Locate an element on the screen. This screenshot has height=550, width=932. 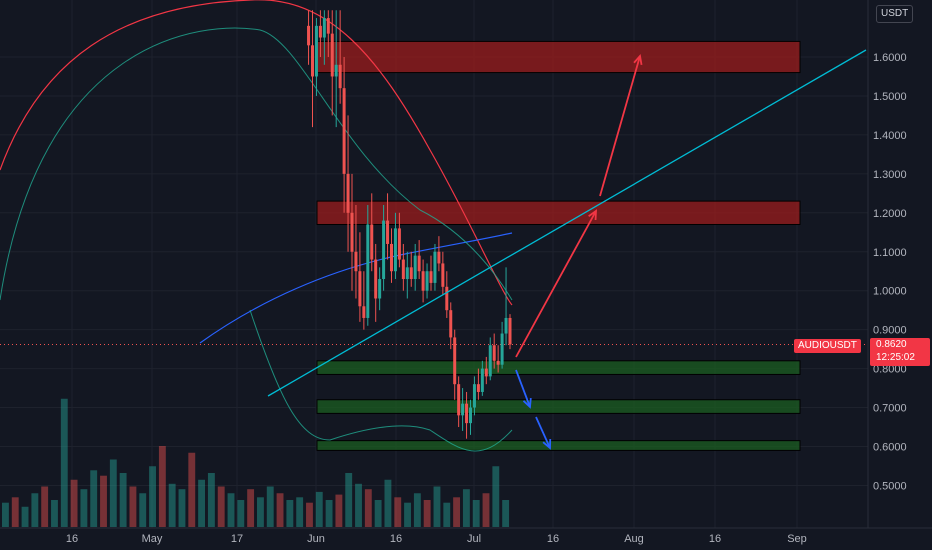
time-tick-label: Jun is located at coordinates (316, 539).